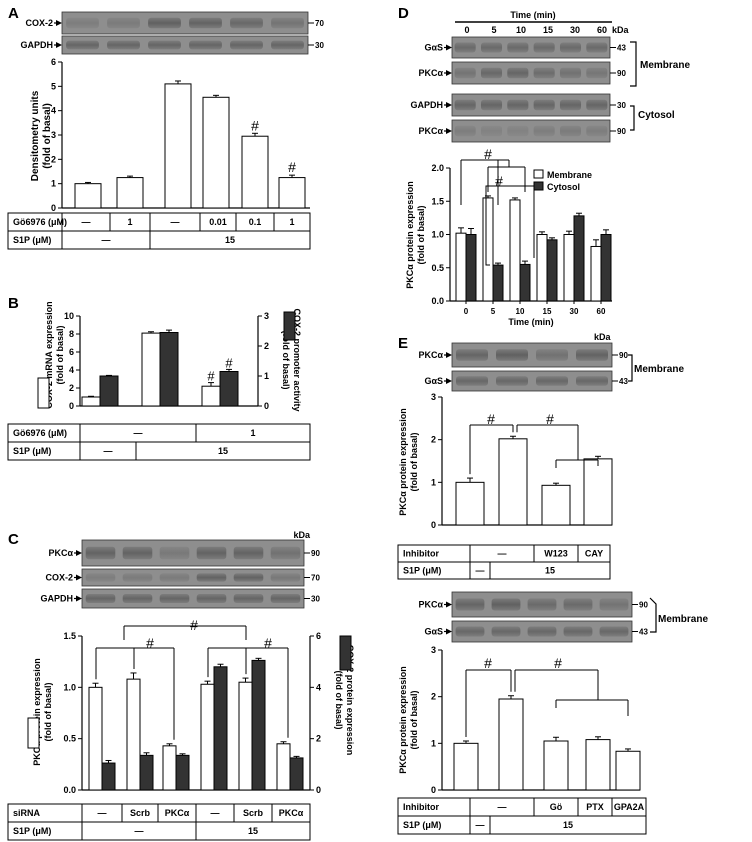  Describe the element at coordinates (40, 433) in the screenshot. I see `table-B-row1-label: Gö6976 (μM)` at that location.